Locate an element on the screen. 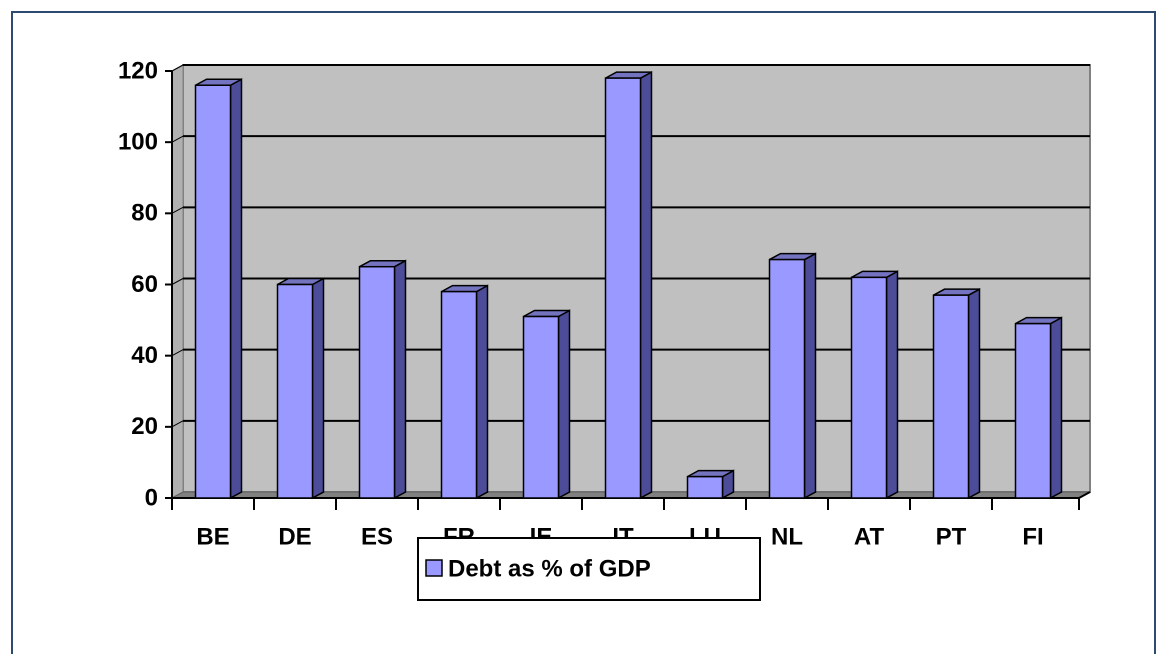 The height and width of the screenshot is (654, 1167). x-tick-label: DE is located at coordinates (294, 536).